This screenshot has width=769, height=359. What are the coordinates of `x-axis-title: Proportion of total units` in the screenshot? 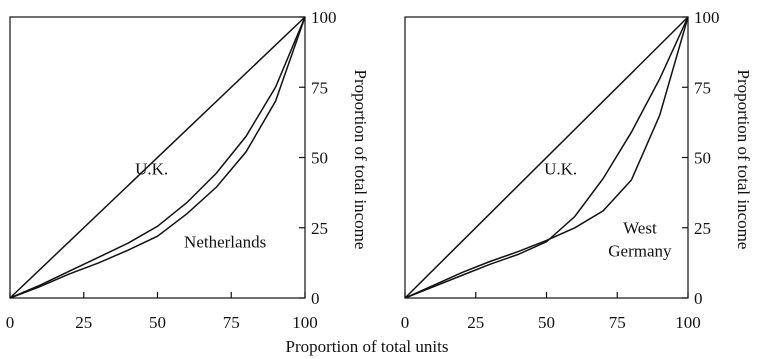 It's located at (367, 346).